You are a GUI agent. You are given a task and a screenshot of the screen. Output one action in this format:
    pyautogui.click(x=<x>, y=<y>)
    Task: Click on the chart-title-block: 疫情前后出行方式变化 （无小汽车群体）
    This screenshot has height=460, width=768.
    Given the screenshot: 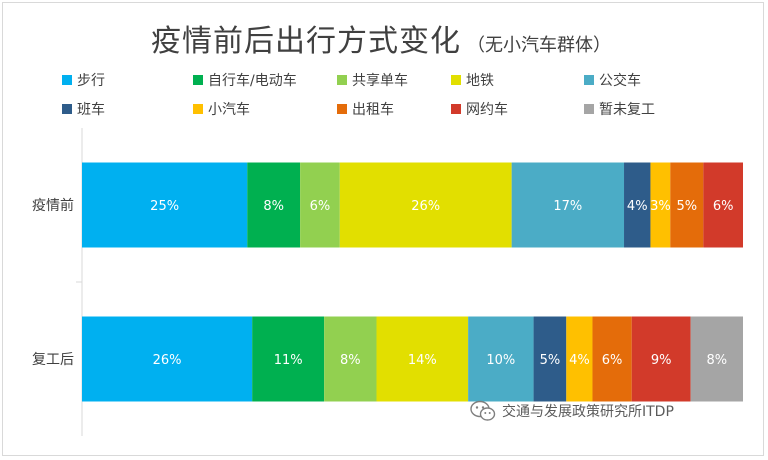 What is the action you would take?
    pyautogui.click(x=381, y=38)
    